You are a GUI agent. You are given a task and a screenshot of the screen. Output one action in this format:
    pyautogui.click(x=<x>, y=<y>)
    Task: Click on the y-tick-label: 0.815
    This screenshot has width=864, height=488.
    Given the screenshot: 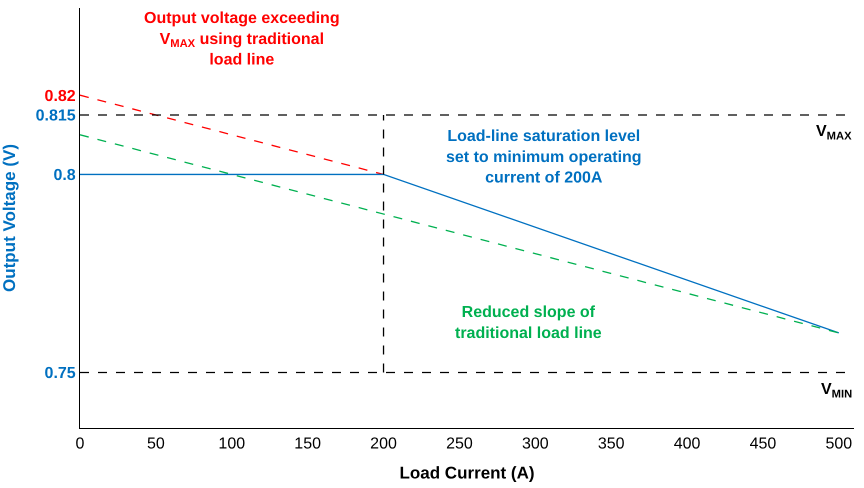 What is the action you would take?
    pyautogui.click(x=56, y=116)
    